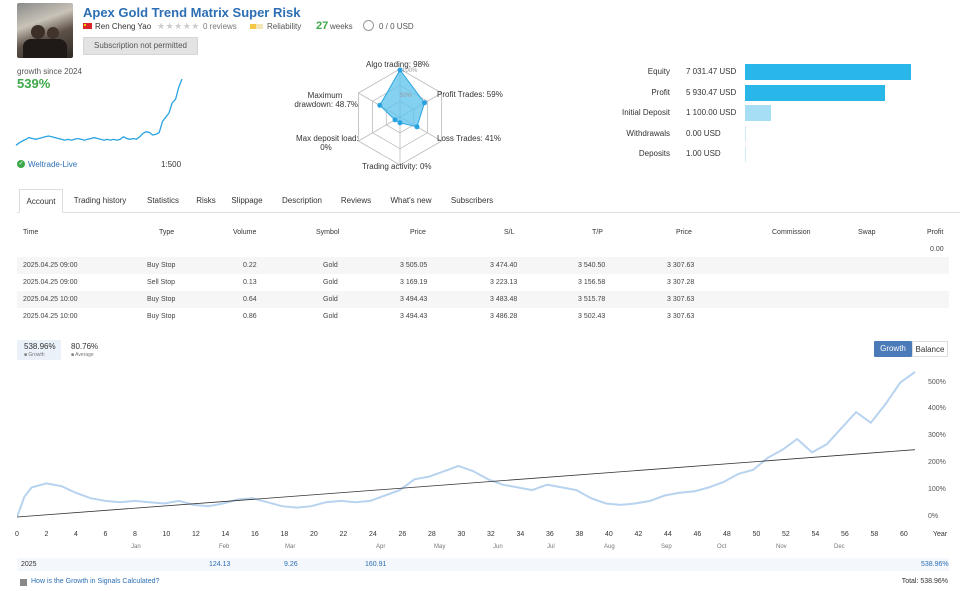  What do you see at coordinates (82, 355) in the screenshot?
I see `legend-average-label: ■ Average` at bounding box center [82, 355].